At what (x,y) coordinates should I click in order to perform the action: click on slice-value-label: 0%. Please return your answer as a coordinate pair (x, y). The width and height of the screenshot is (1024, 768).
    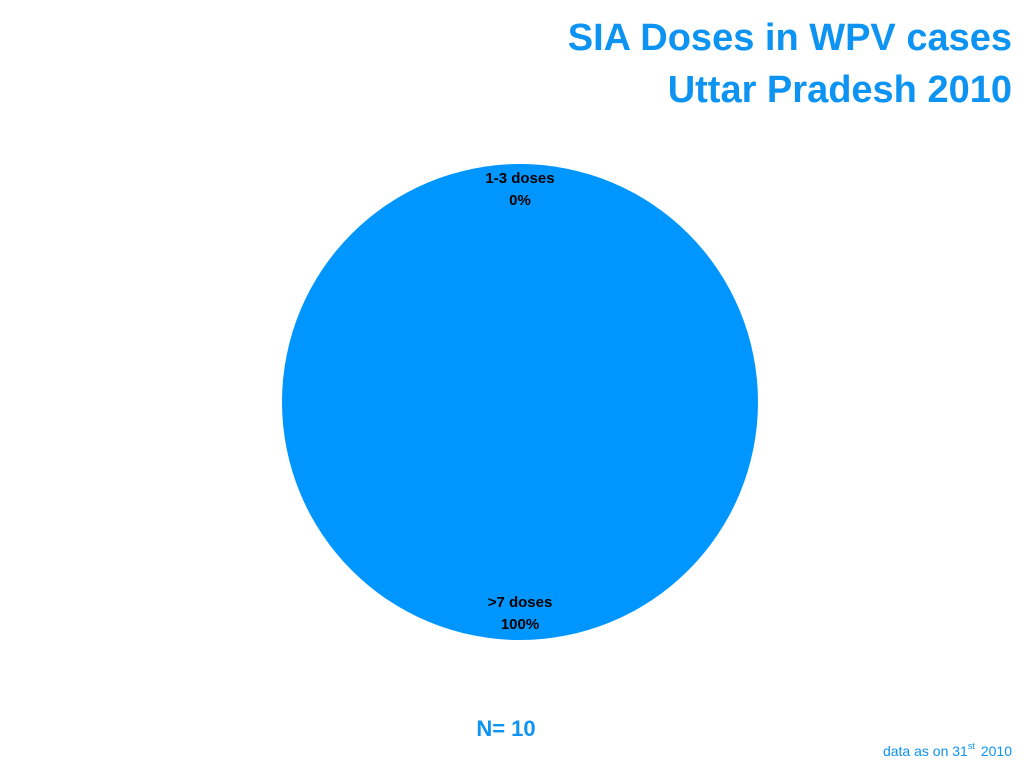
    Looking at the image, I should click on (520, 200).